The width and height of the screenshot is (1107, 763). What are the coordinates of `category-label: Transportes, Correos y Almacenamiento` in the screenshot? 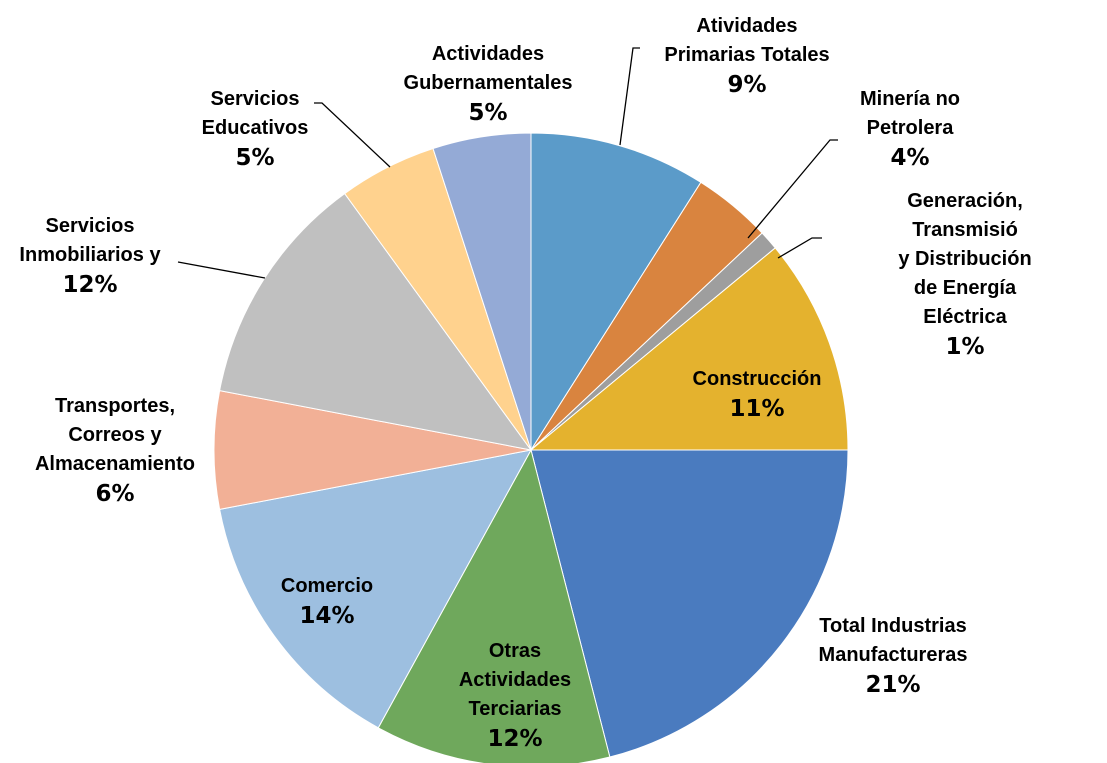 It's located at (115, 435).